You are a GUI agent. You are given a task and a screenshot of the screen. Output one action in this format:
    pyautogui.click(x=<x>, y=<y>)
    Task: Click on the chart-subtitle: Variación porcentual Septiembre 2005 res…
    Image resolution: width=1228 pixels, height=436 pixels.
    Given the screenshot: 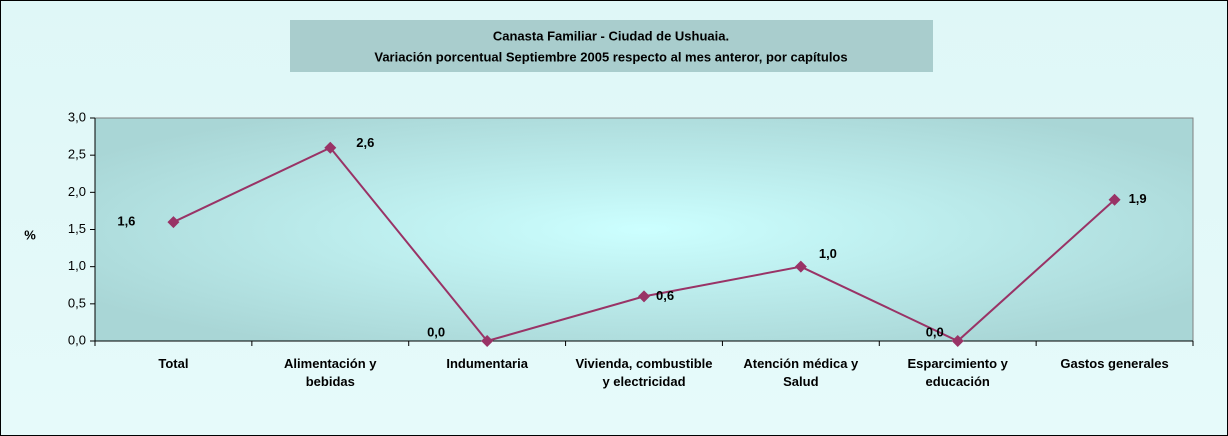 What is the action you would take?
    pyautogui.click(x=610, y=56)
    